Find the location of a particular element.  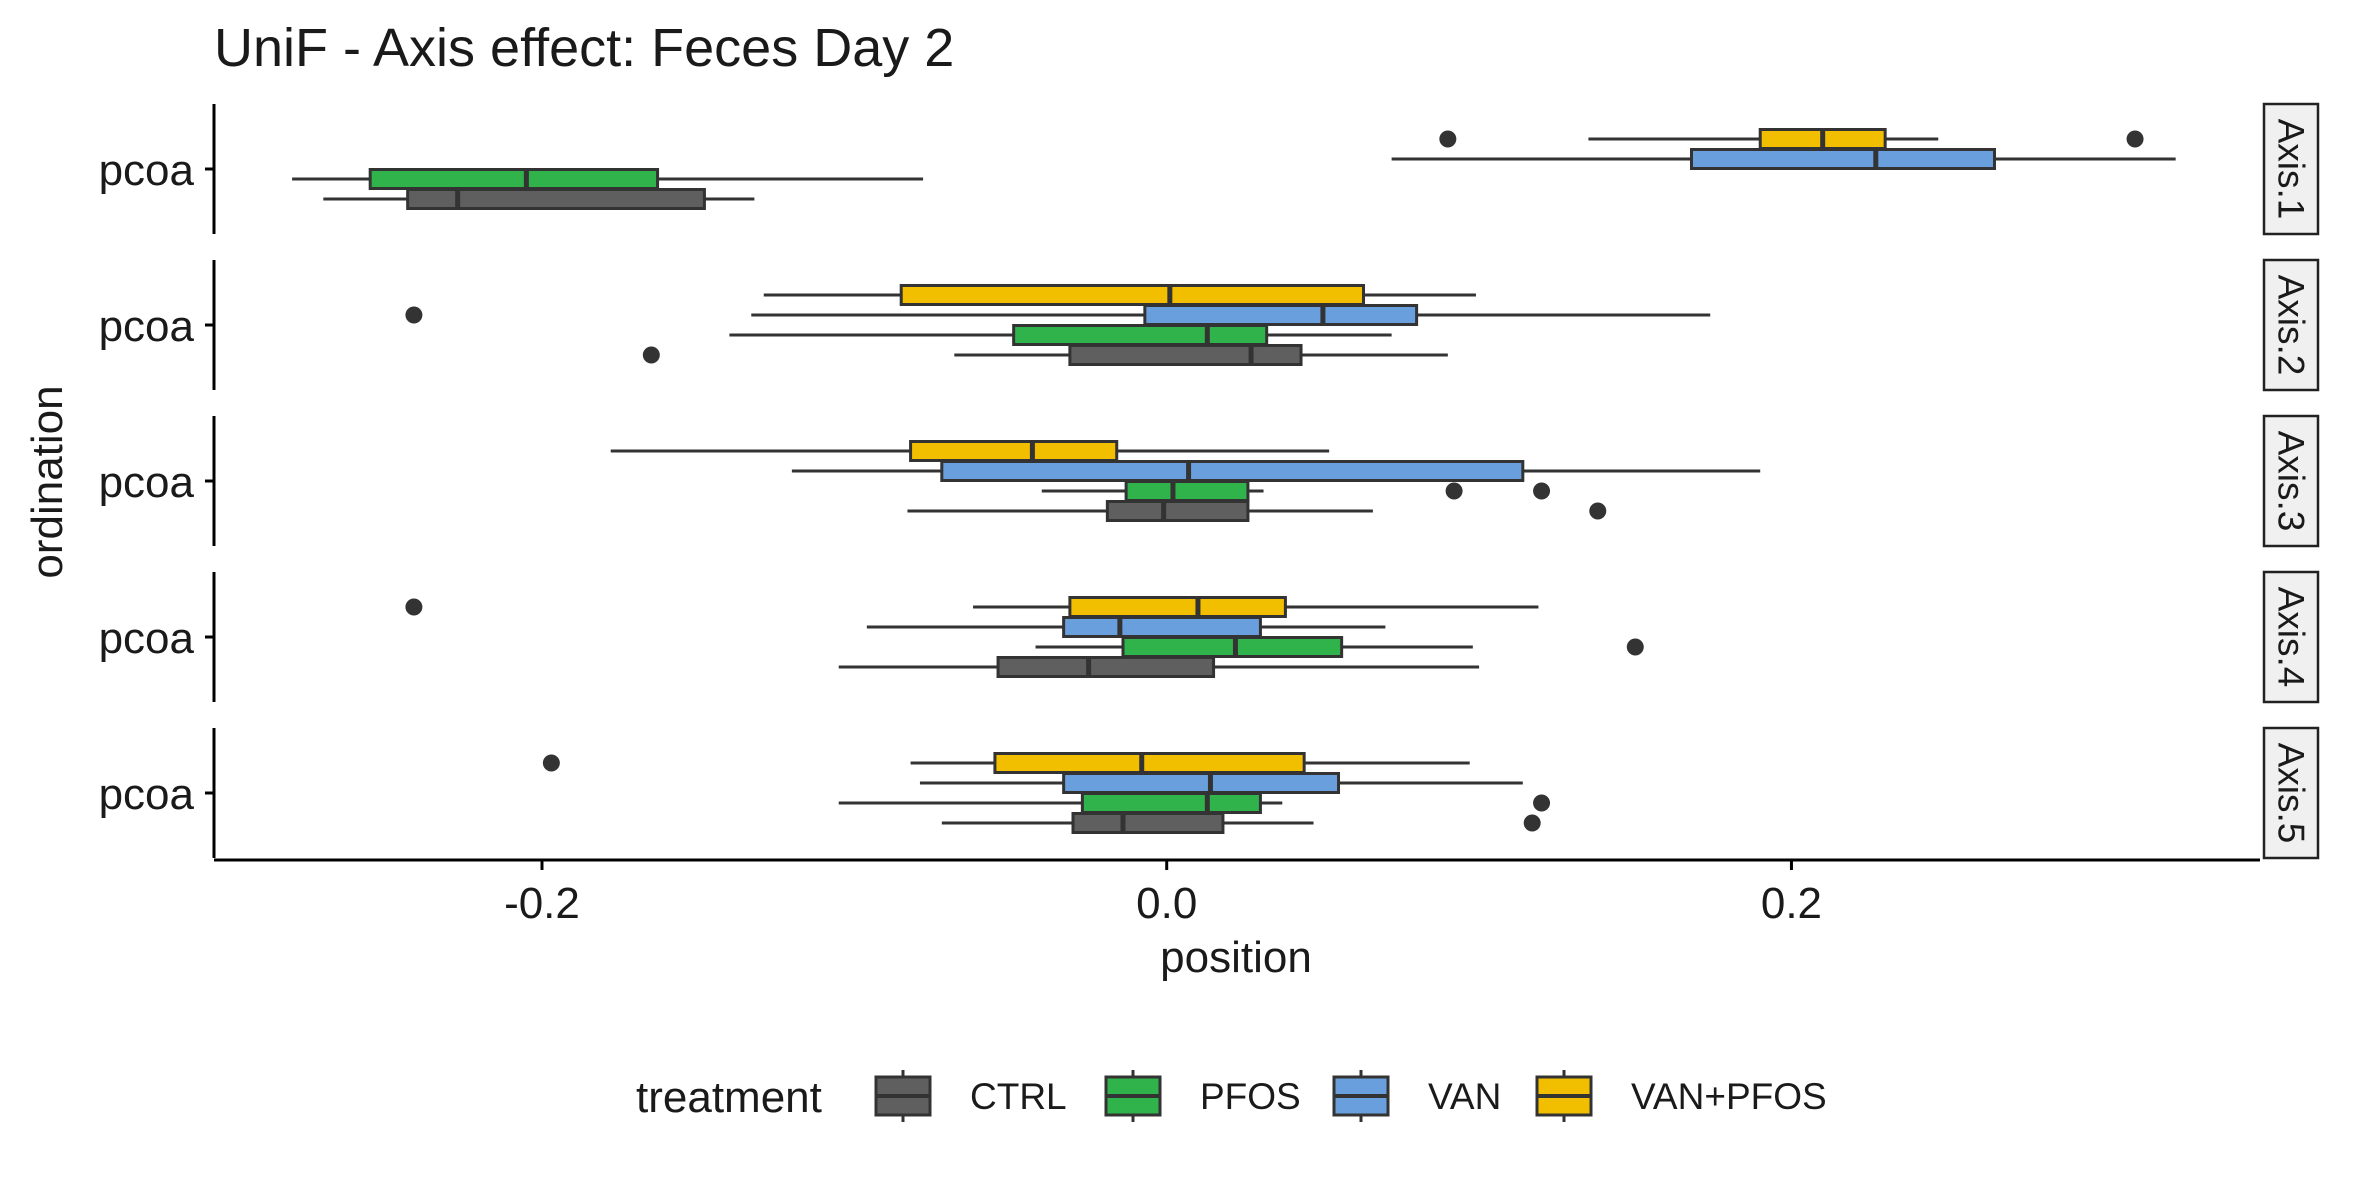

facet-strip-label: Axis.5 is located at coordinates (2291, 793).